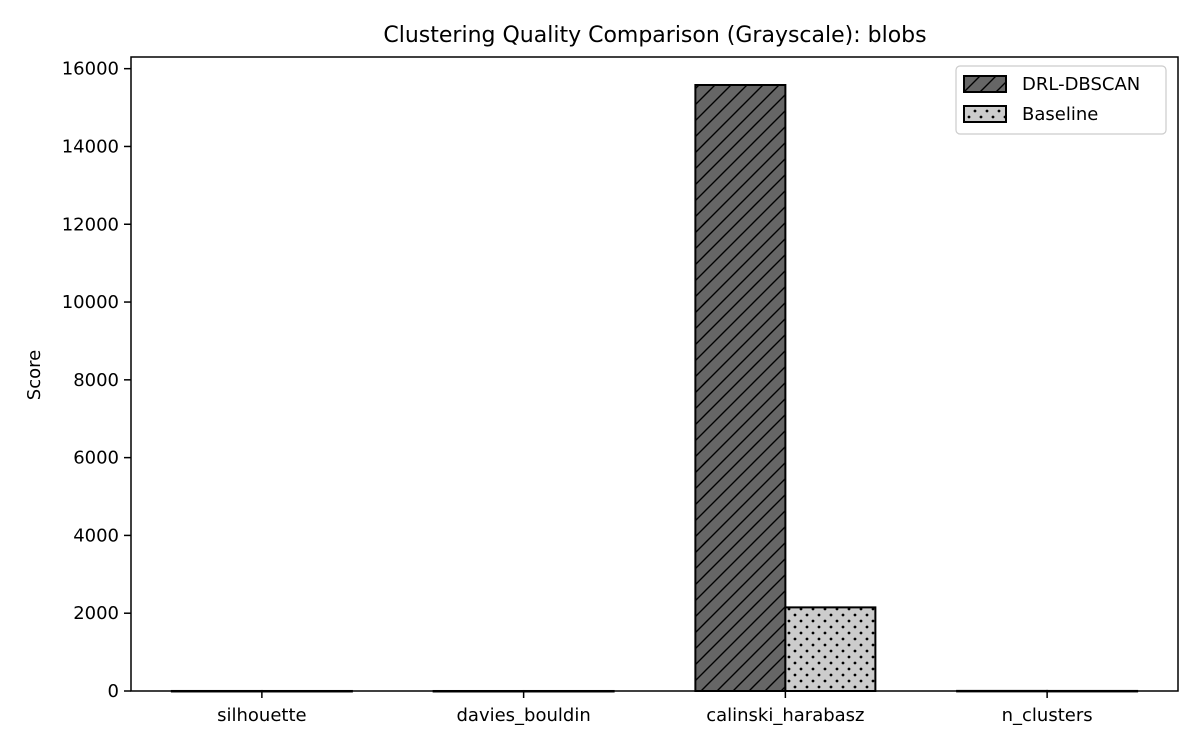 Image resolution: width=1200 pixels, height=750 pixels. I want to click on legend: DRL-DBSCAN Baseline, so click(1061, 100).